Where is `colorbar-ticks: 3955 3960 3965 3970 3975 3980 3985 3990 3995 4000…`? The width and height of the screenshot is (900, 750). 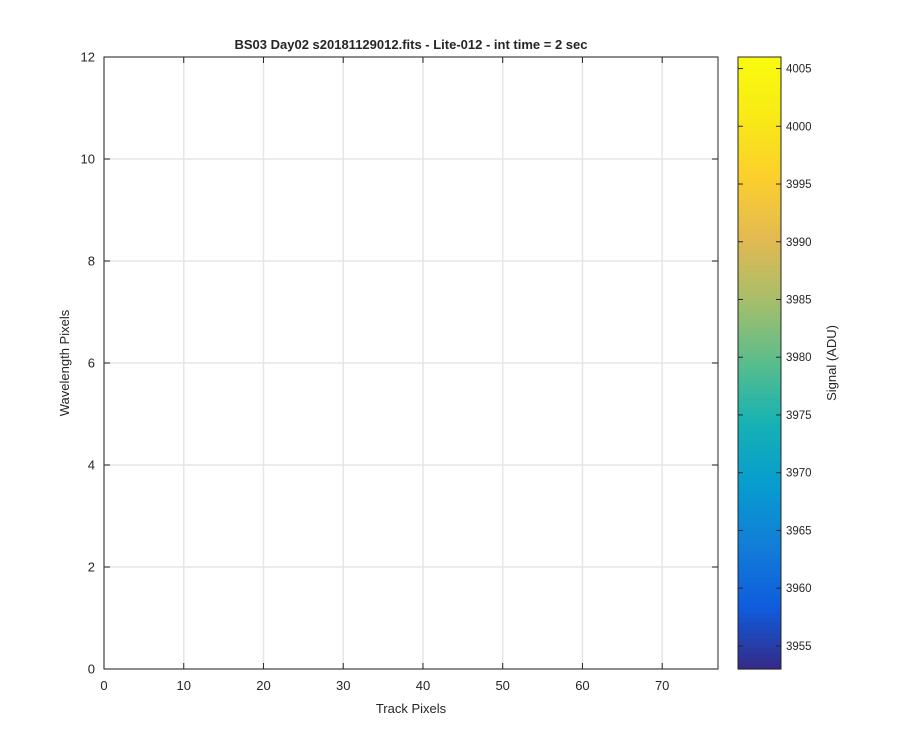 colorbar-ticks: 3955 3960 3965 3970 3975 3980 3985 3990 3995 4000… is located at coordinates (775, 358).